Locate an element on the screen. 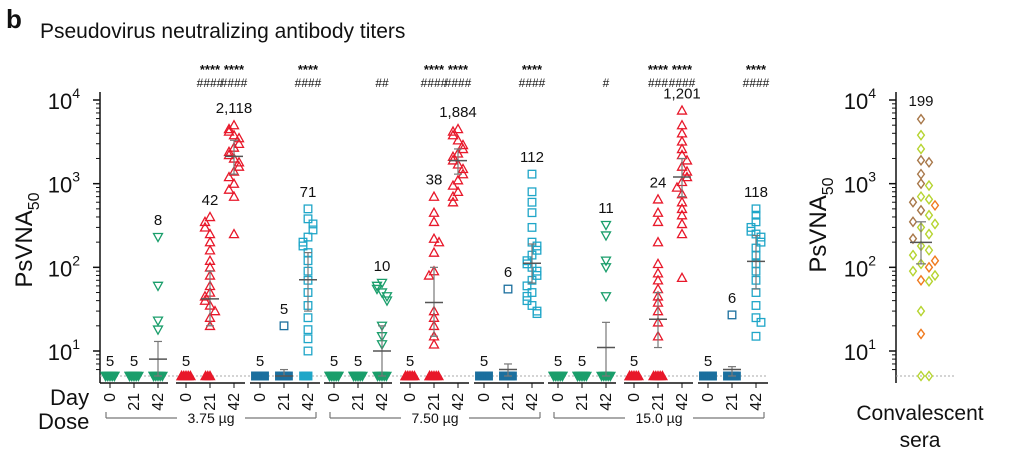  gmt-label: 1,201 is located at coordinates (682, 93).